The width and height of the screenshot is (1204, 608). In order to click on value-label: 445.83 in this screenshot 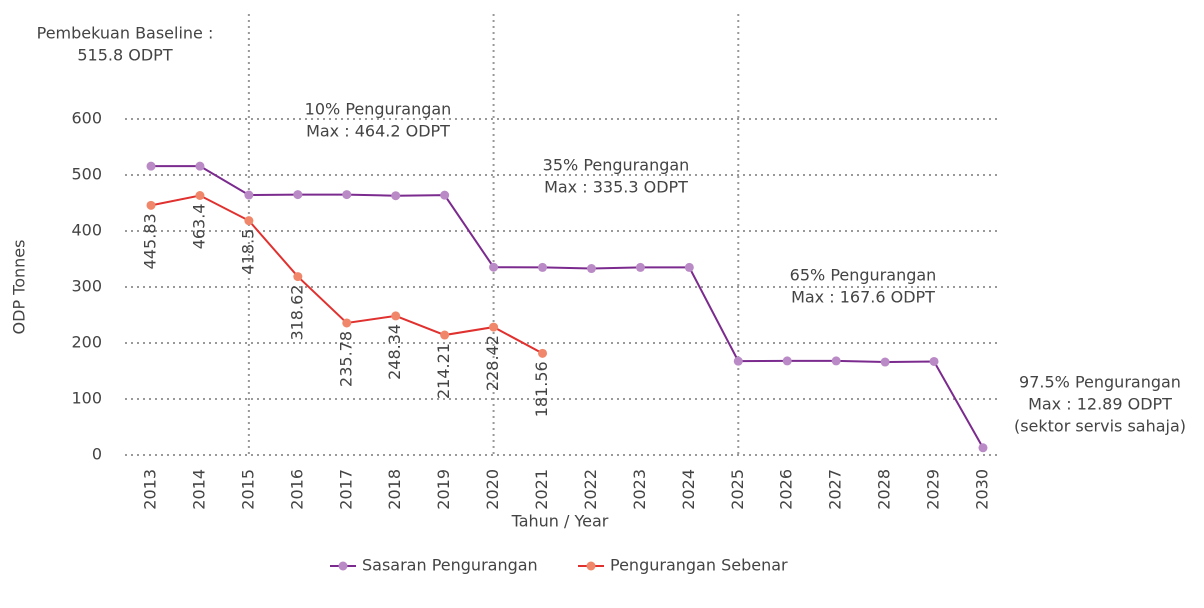, I will do `click(150, 241)`.